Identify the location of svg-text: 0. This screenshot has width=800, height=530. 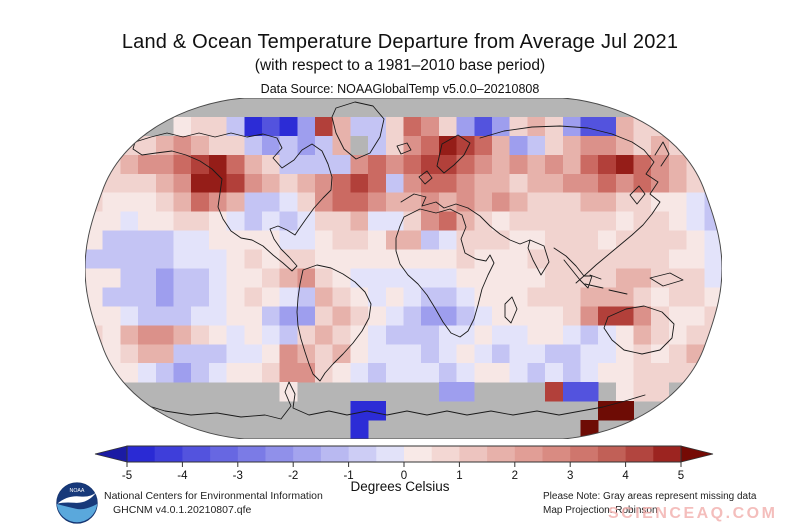
(404, 476).